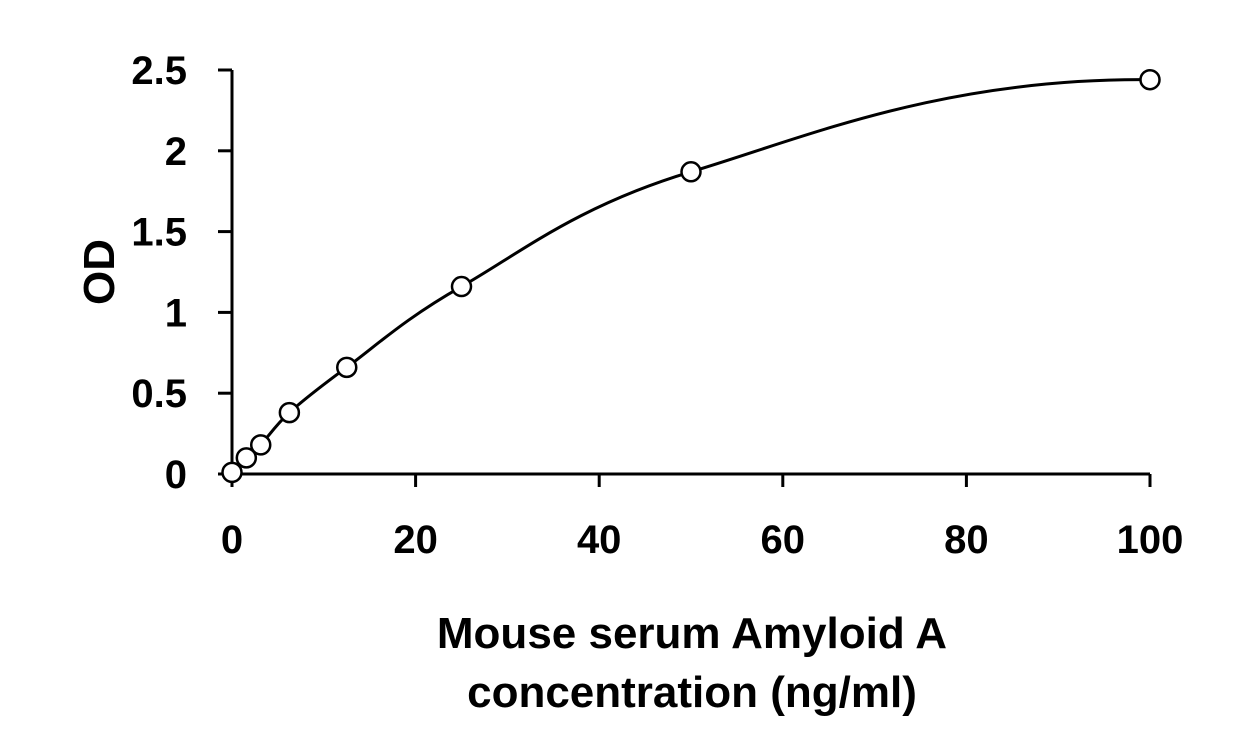 The width and height of the screenshot is (1245, 750). What do you see at coordinates (176, 313) in the screenshot?
I see `y-tick-label: 1` at bounding box center [176, 313].